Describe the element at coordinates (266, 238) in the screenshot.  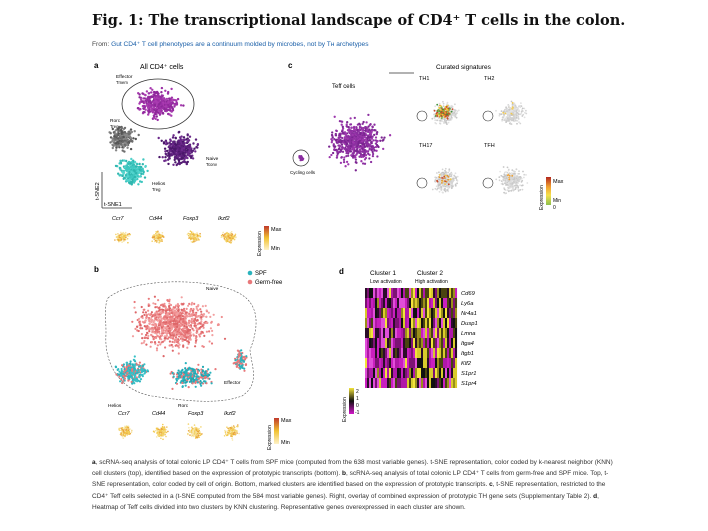
I see `legend-gradient-a` at that location.